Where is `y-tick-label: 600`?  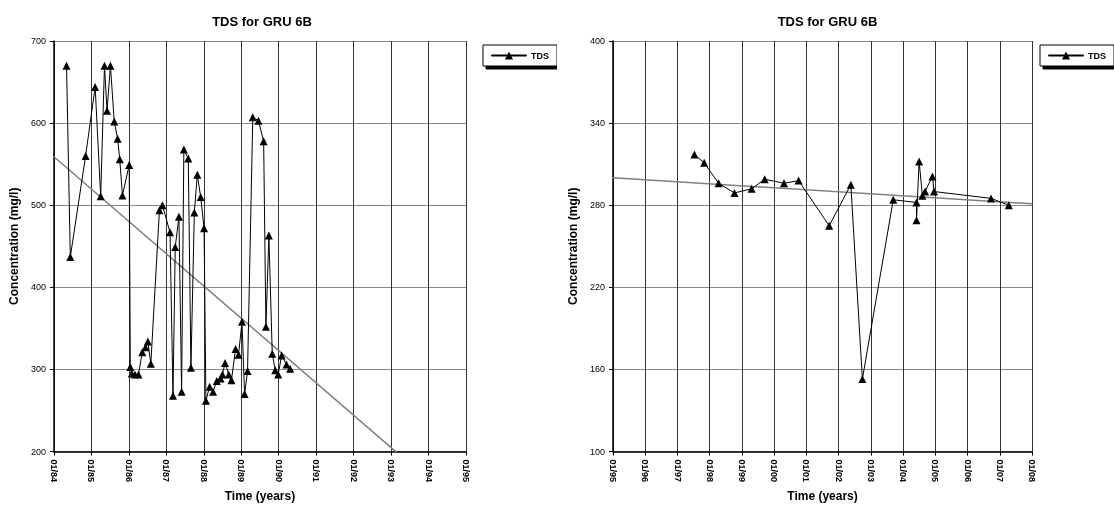 y-tick-label: 600 is located at coordinates (38, 123).